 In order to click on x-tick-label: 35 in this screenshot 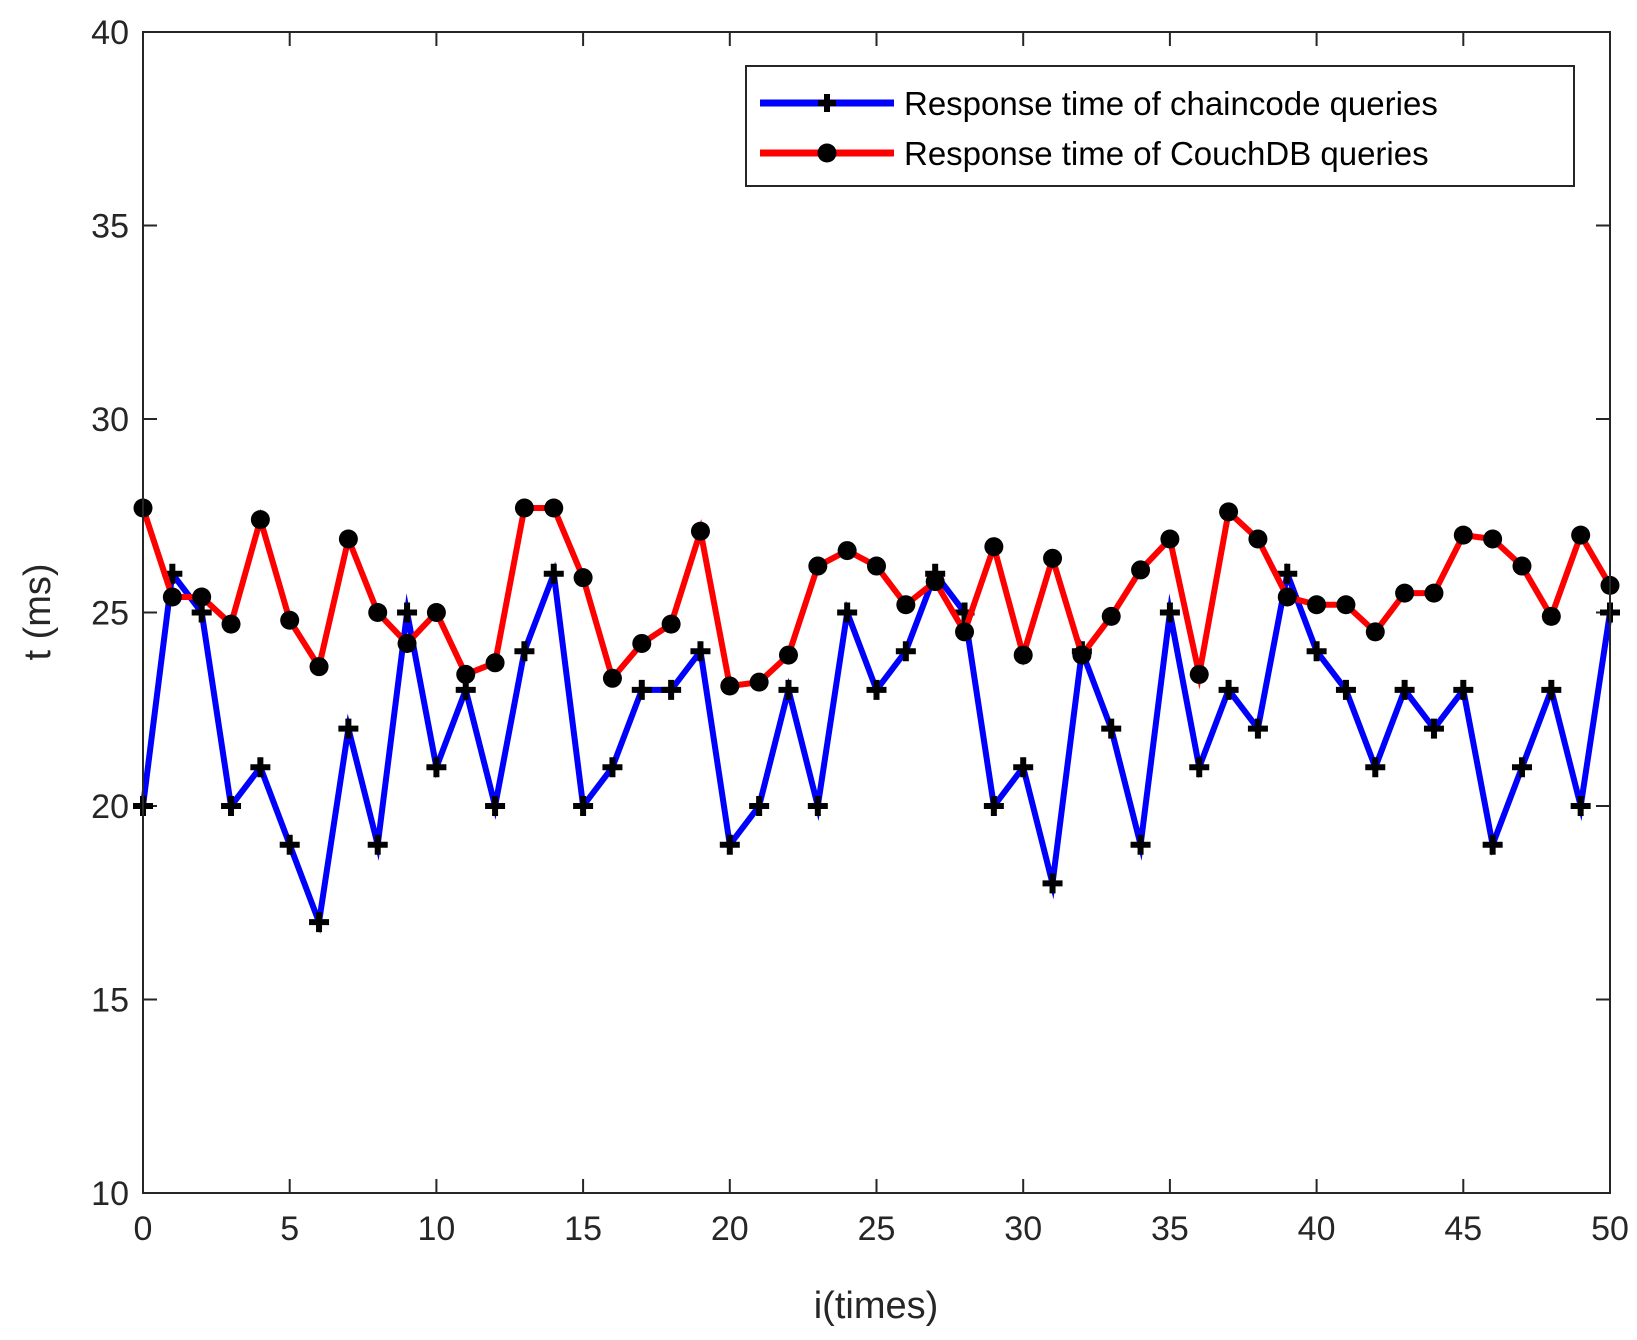, I will do `click(1170, 1229)`.